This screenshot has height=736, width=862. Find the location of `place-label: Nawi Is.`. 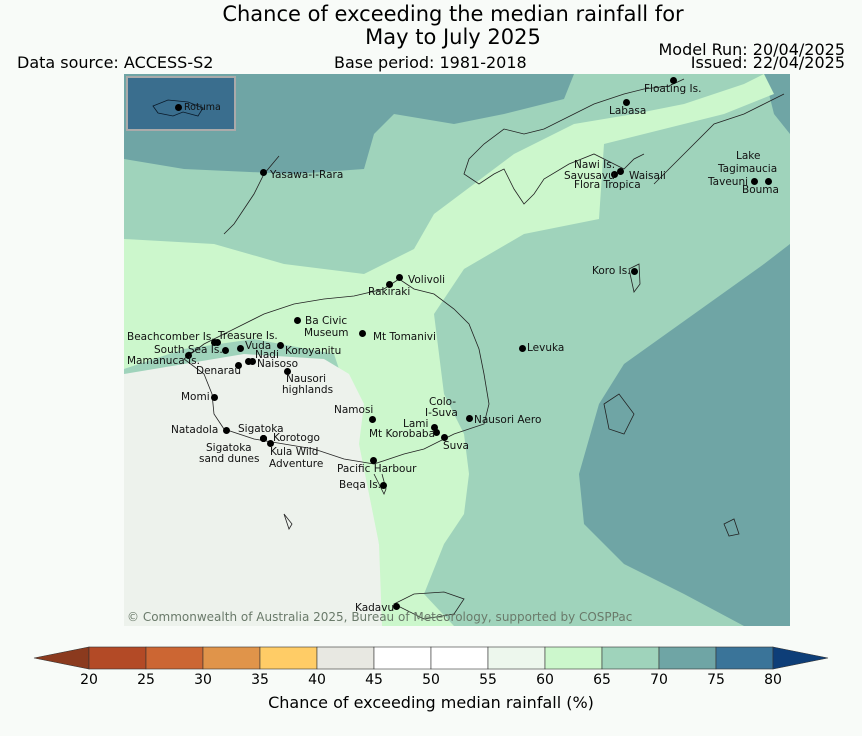

place-label: Nawi Is. is located at coordinates (595, 165).